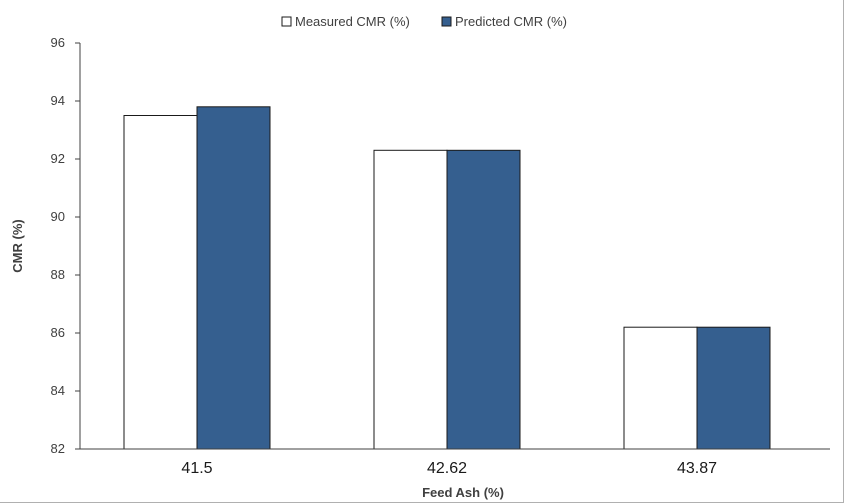 The image size is (844, 503). Describe the element at coordinates (58, 390) in the screenshot. I see `y-tick-label: 84` at that location.